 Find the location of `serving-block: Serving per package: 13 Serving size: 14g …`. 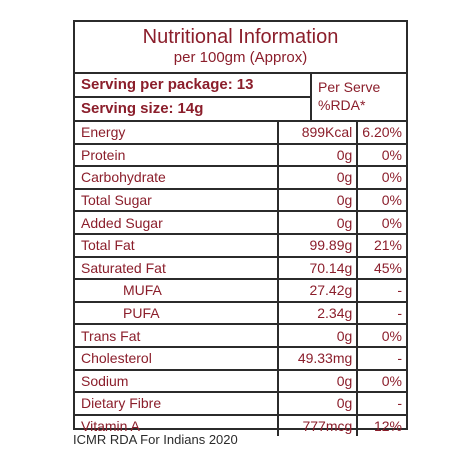

serving-block: Serving per package: 13 Serving size: 14g … is located at coordinates (241, 96).